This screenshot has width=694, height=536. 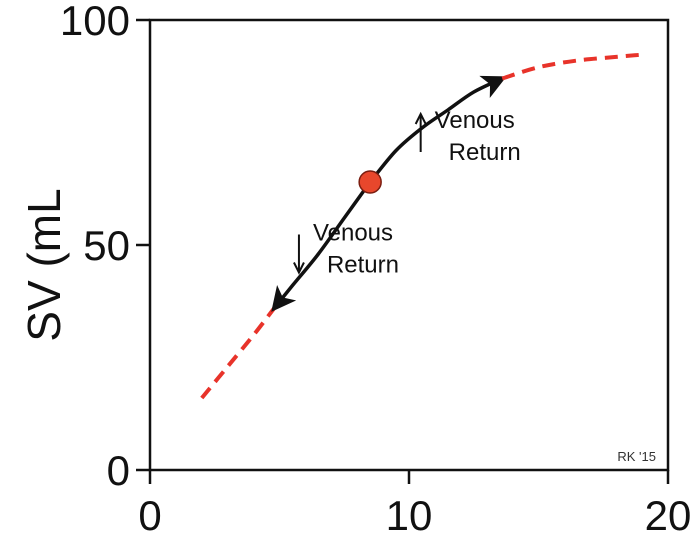 I want to click on x-tick-label: 20, so click(x=668, y=514).